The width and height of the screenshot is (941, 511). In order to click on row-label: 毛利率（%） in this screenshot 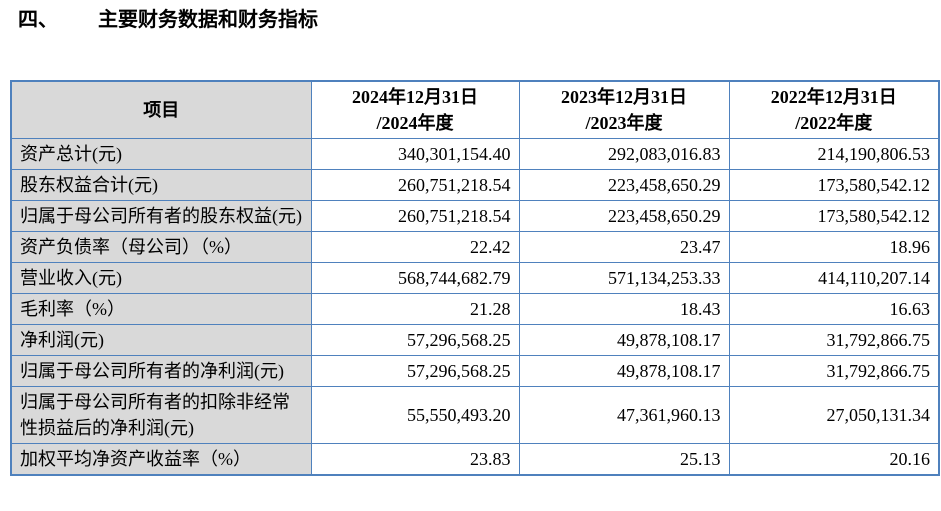, I will do `click(161, 309)`.